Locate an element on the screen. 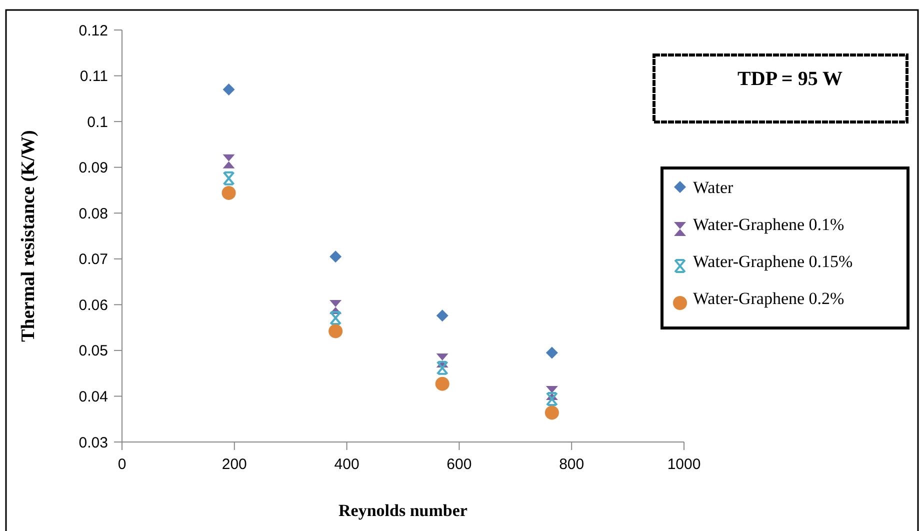 The width and height of the screenshot is (924, 531). legend-label: Water-Graphene 0.2% is located at coordinates (768, 298).